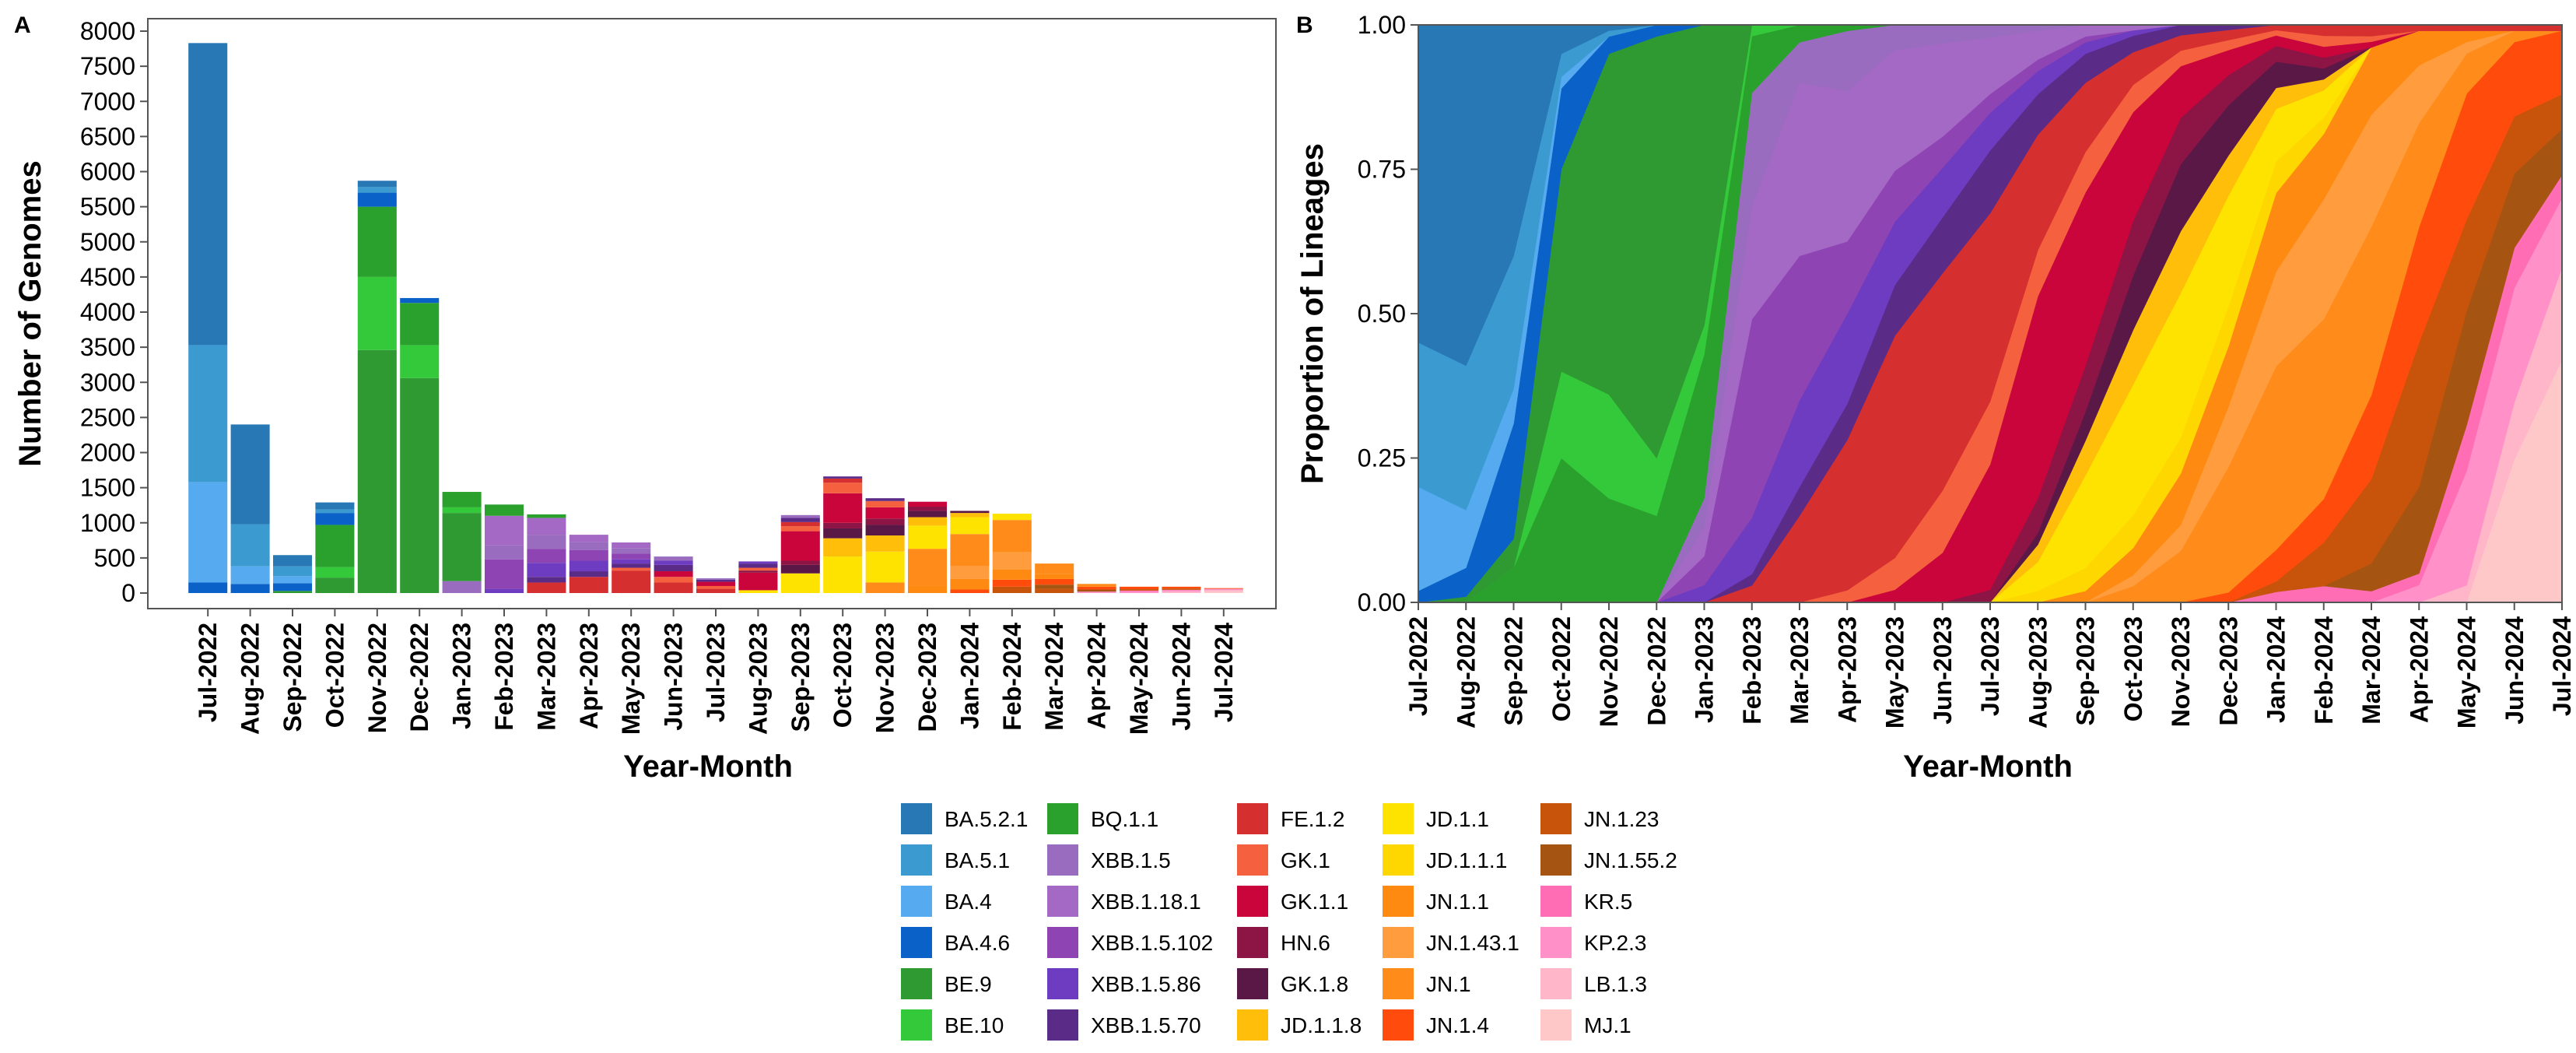 This screenshot has height=1053, width=2576. I want to click on x-tick-label: May-2023, so click(1895, 672).